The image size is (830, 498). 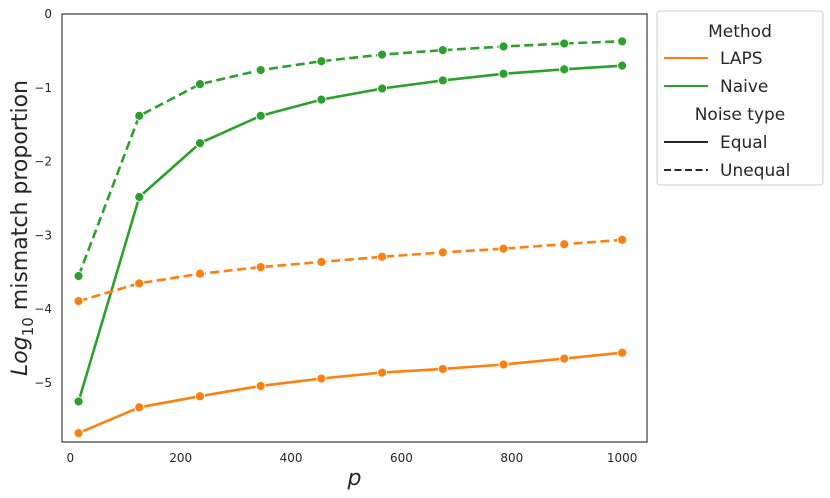 I want to click on x-tick-label: 200, so click(x=180, y=458).